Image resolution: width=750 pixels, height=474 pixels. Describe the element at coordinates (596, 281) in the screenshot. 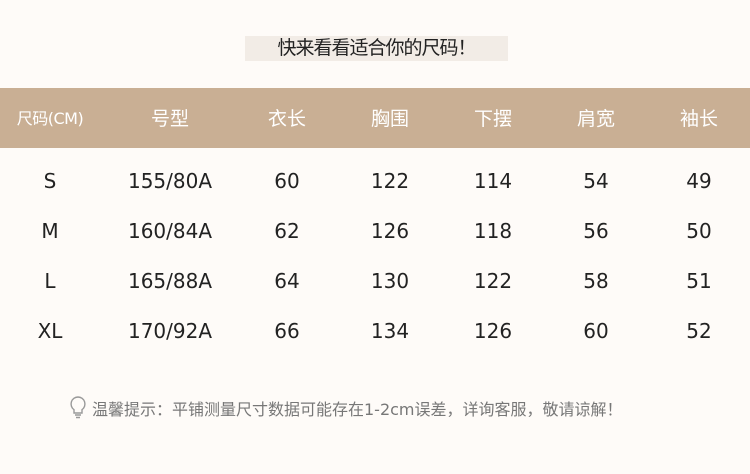

I see `table-cell: 58` at that location.